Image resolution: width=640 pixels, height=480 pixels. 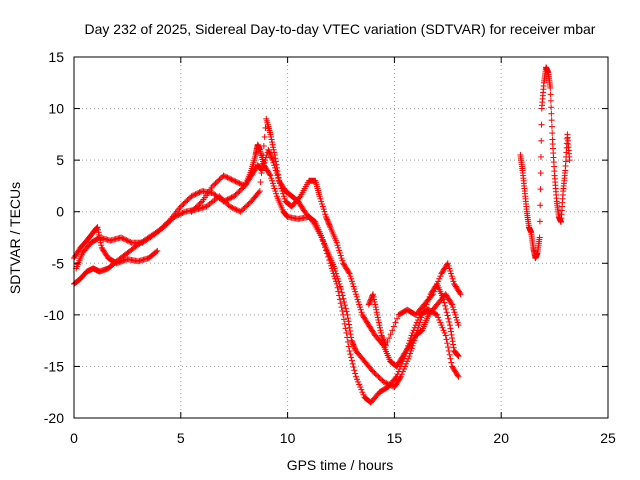 I want to click on x-tick-labels: 0 5 10 15 20 25, so click(x=343, y=438).